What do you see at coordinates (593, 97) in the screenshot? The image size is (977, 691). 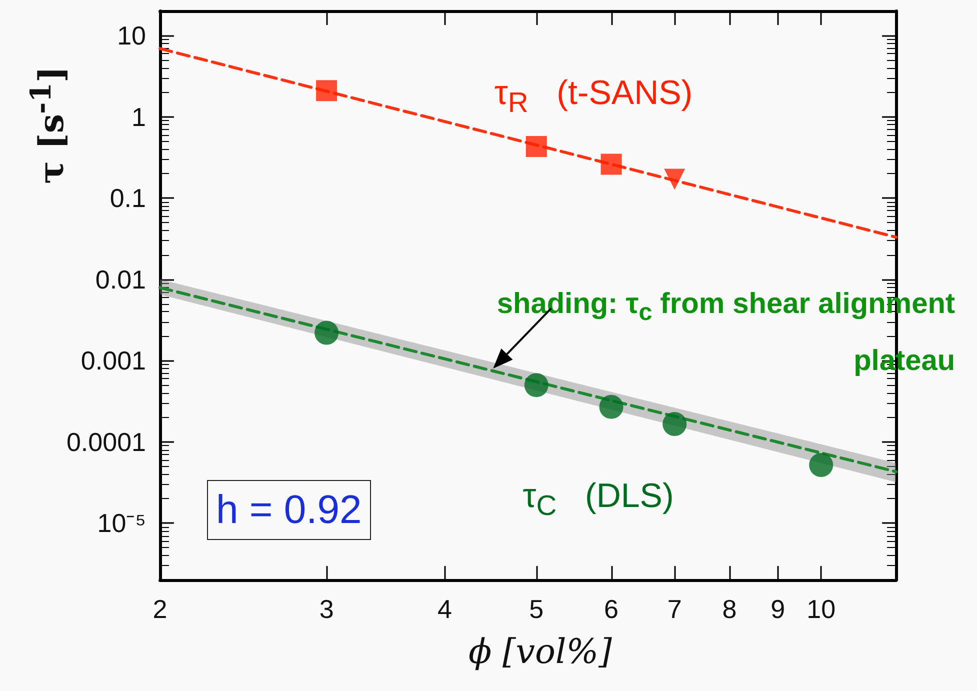 I see `series-label: τ$_{R}$ (t-SANS)` at bounding box center [593, 97].